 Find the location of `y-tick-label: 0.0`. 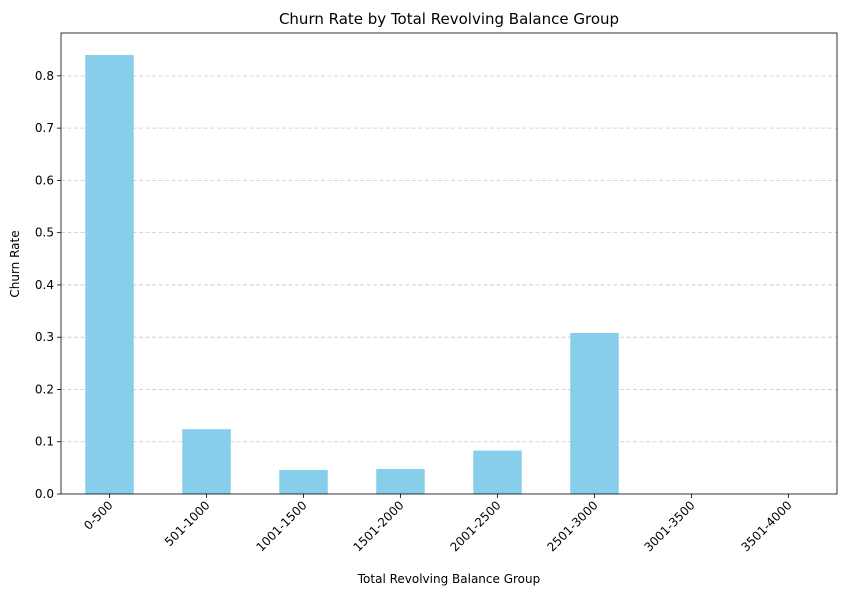

y-tick-label: 0.0 is located at coordinates (44, 494).